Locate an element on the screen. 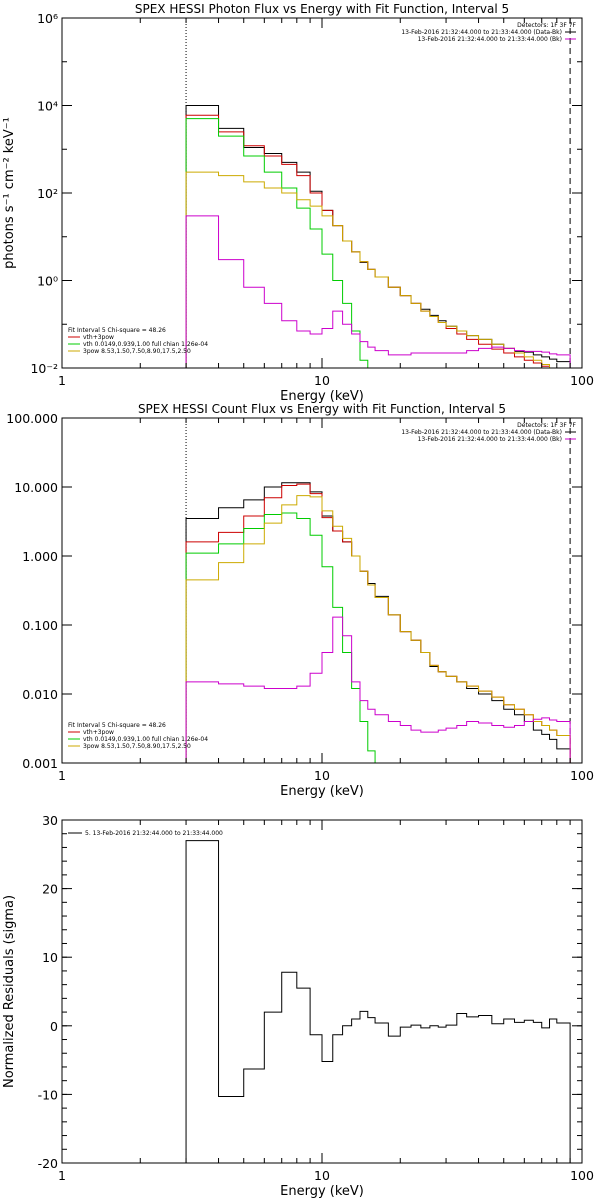 This screenshot has width=600, height=1200. y-tick-label: 0.001 is located at coordinates (40, 763).